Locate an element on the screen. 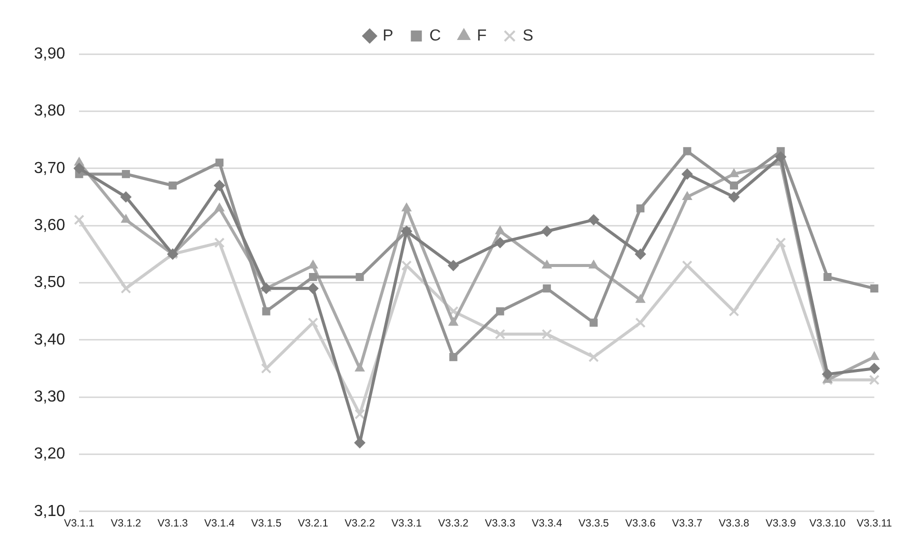  x-tick-label: V3.2.1 is located at coordinates (313, 524).